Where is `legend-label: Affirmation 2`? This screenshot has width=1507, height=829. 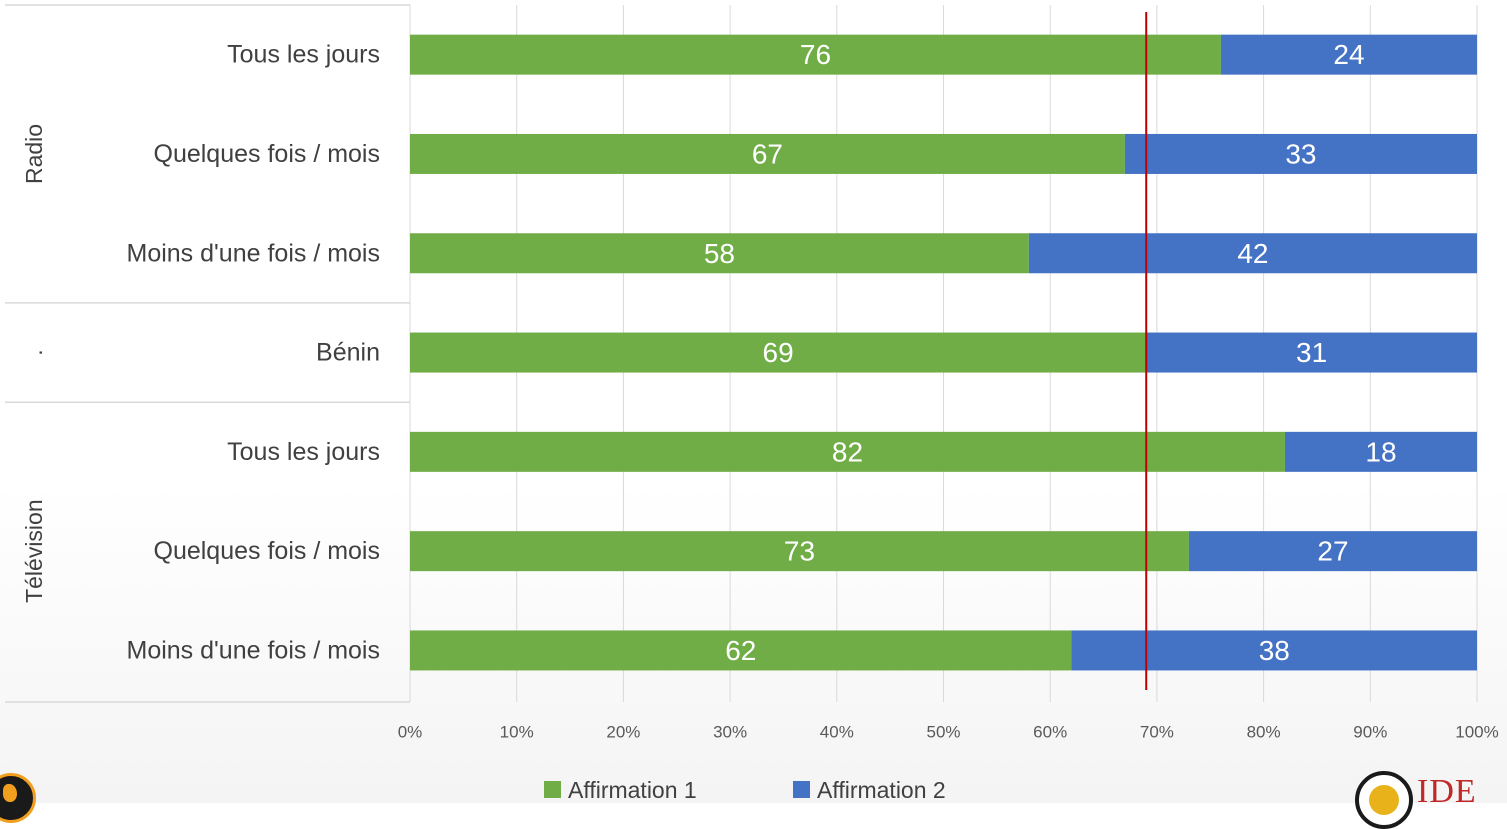 legend-label: Affirmation 2 is located at coordinates (881, 790).